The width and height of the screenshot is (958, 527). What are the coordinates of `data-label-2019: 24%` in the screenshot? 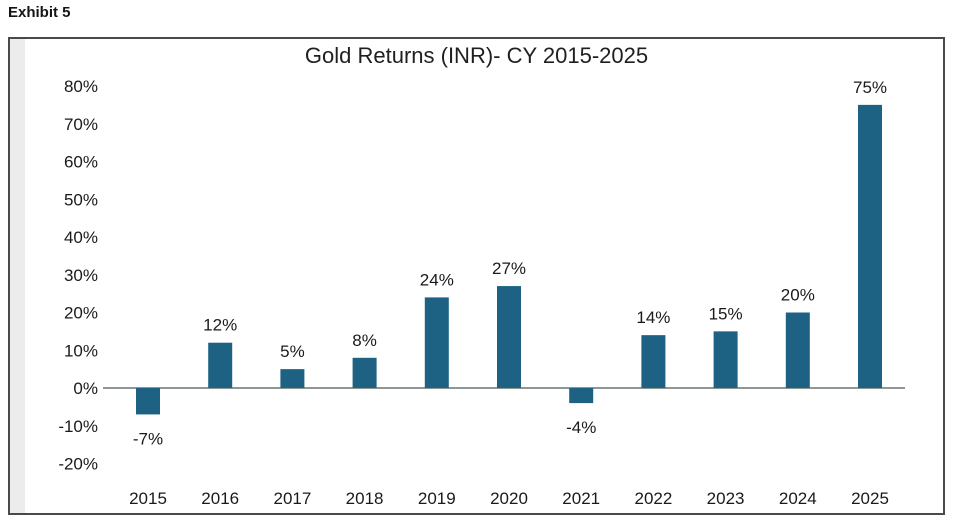 It's located at (437, 279).